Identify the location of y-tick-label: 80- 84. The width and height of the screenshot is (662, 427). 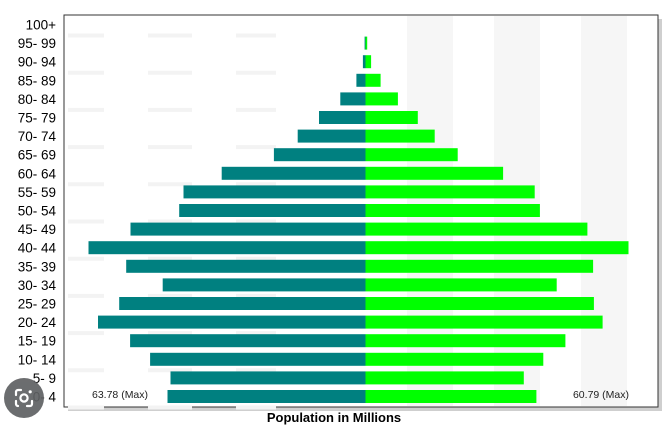
(37, 99).